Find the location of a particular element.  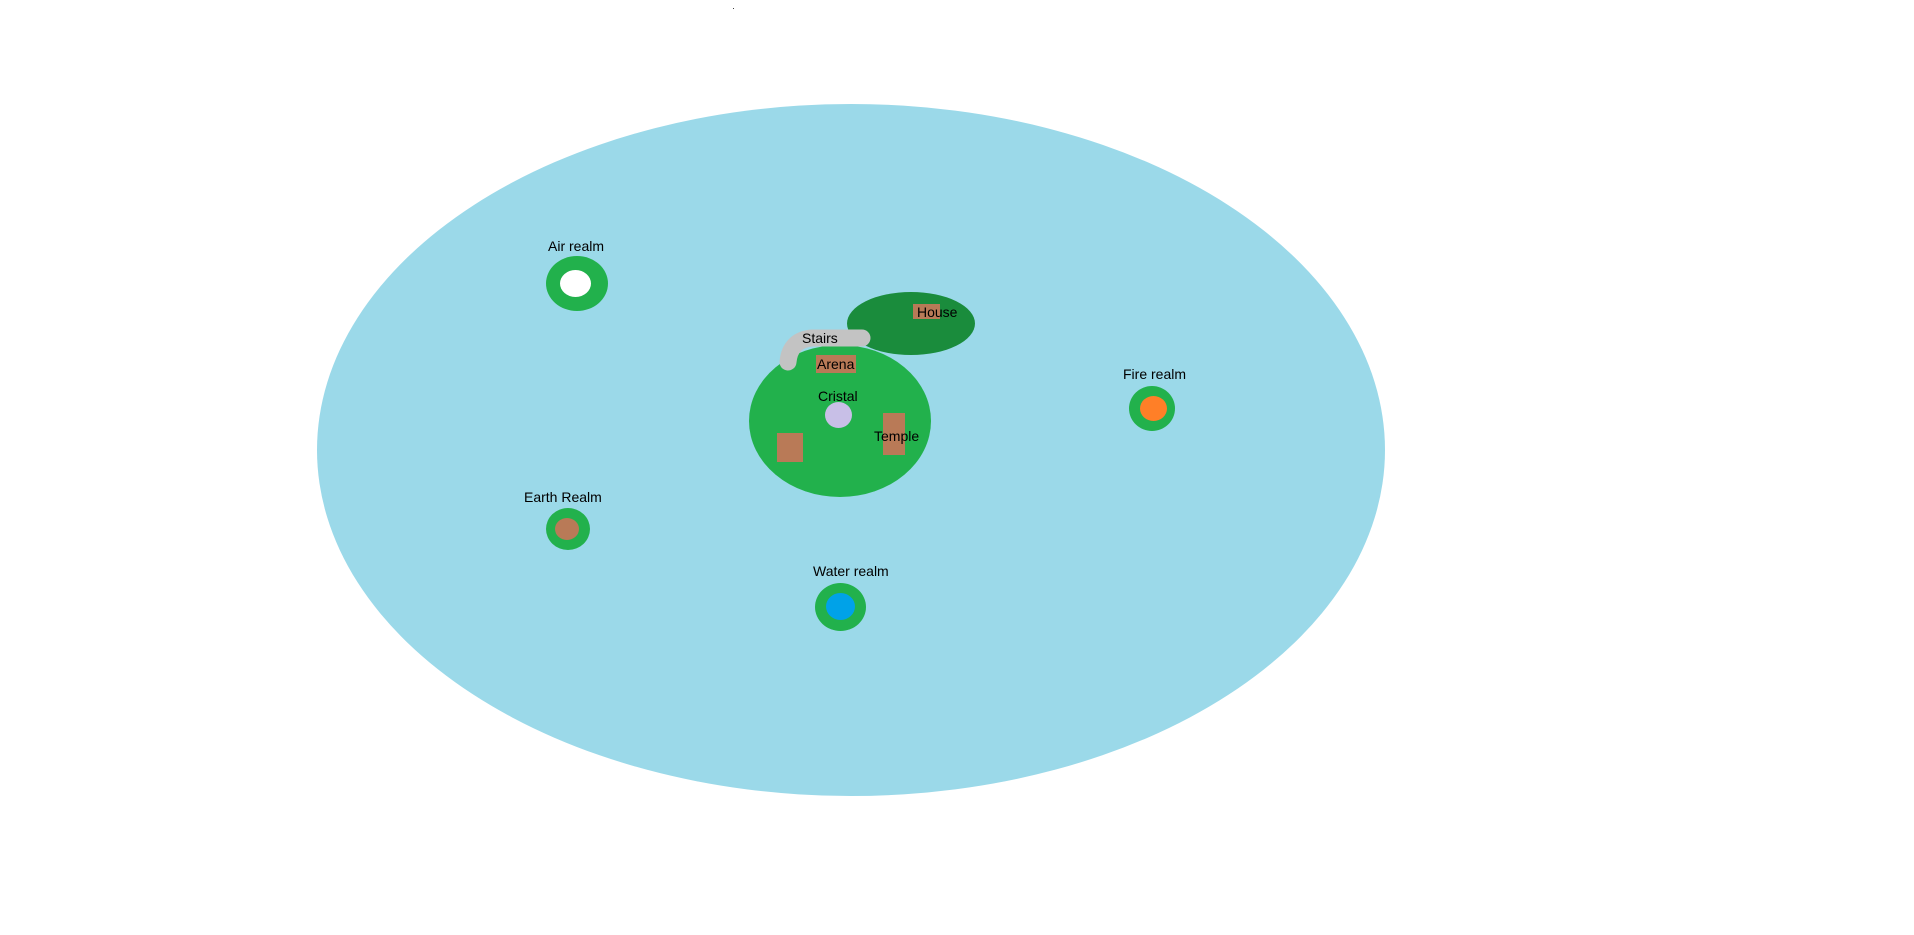

earth-core-icon is located at coordinates (567, 529).